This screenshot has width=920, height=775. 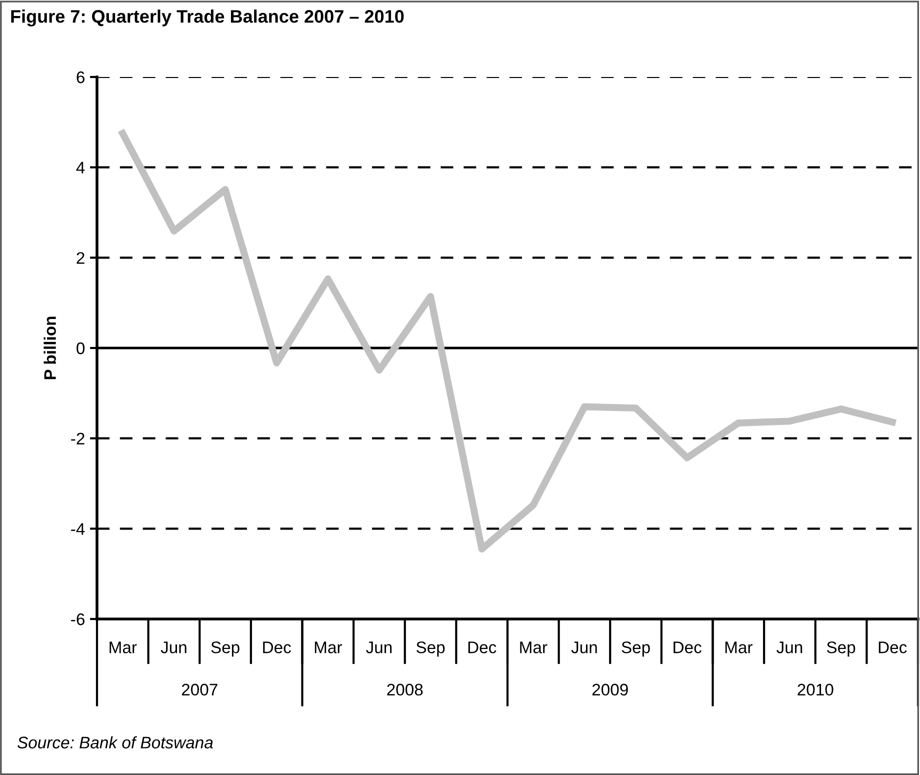 I want to click on source-note: Source: Bank of Botswana, so click(x=115, y=742).